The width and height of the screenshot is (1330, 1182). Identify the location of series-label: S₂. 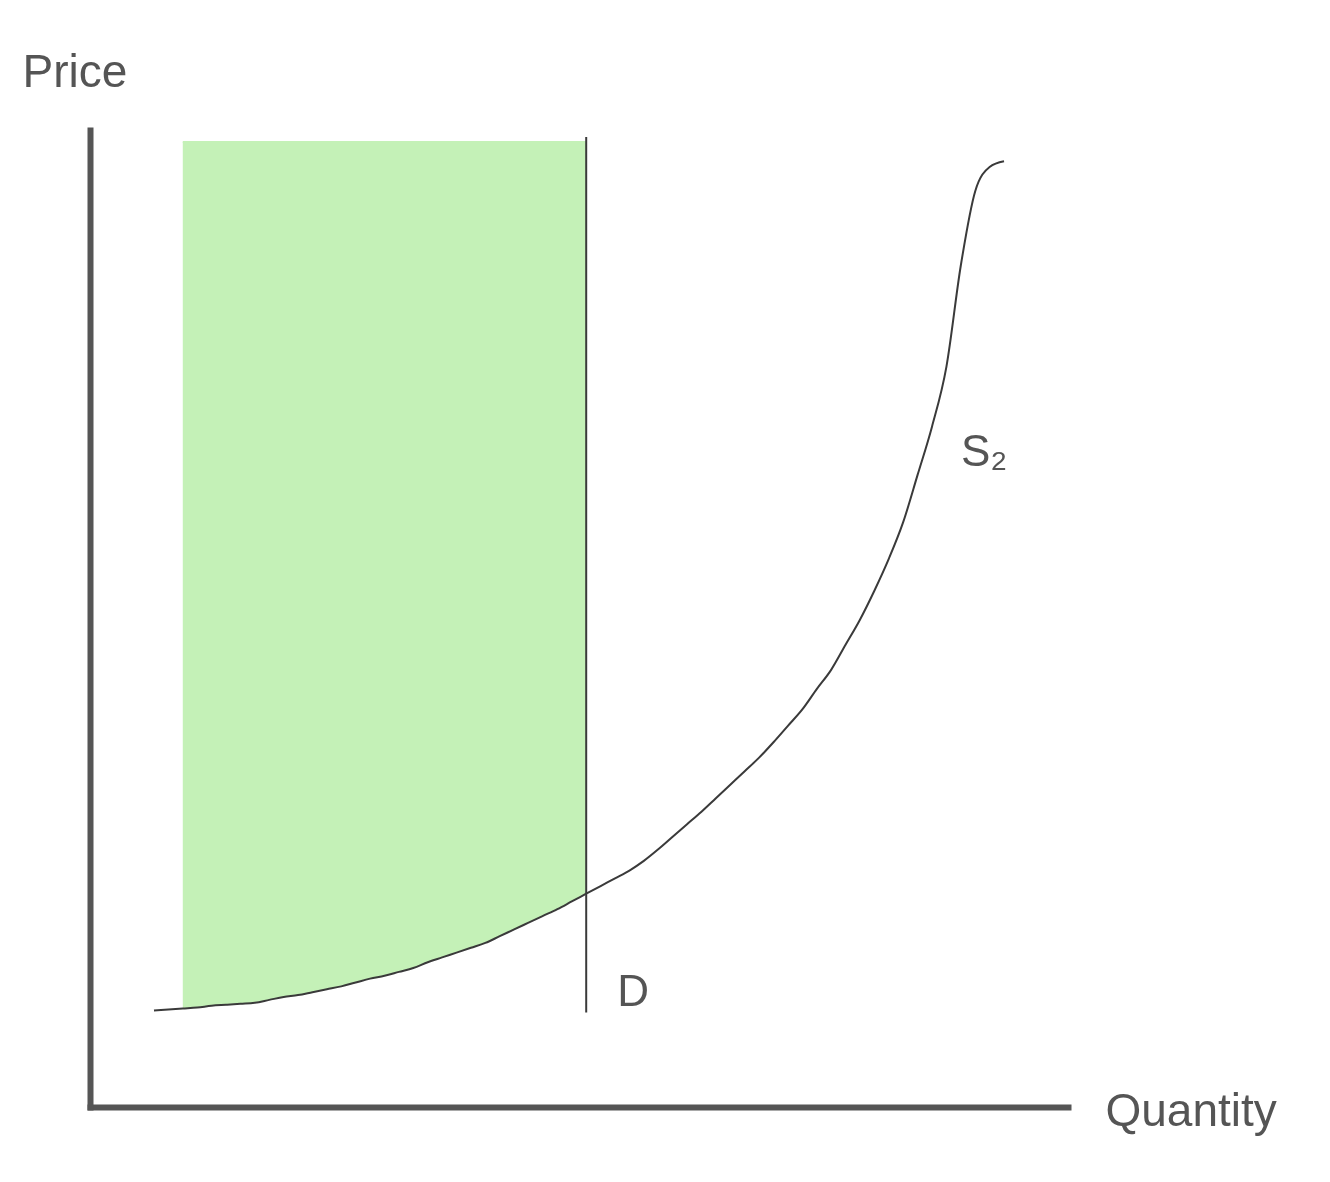
(984, 450).